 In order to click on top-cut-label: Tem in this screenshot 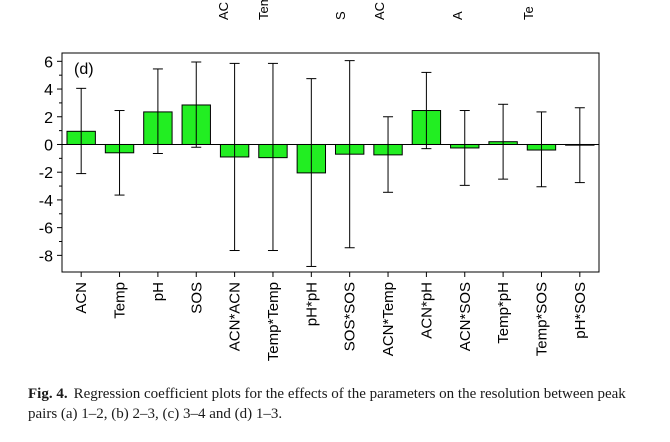, I will do `click(263, 10)`.